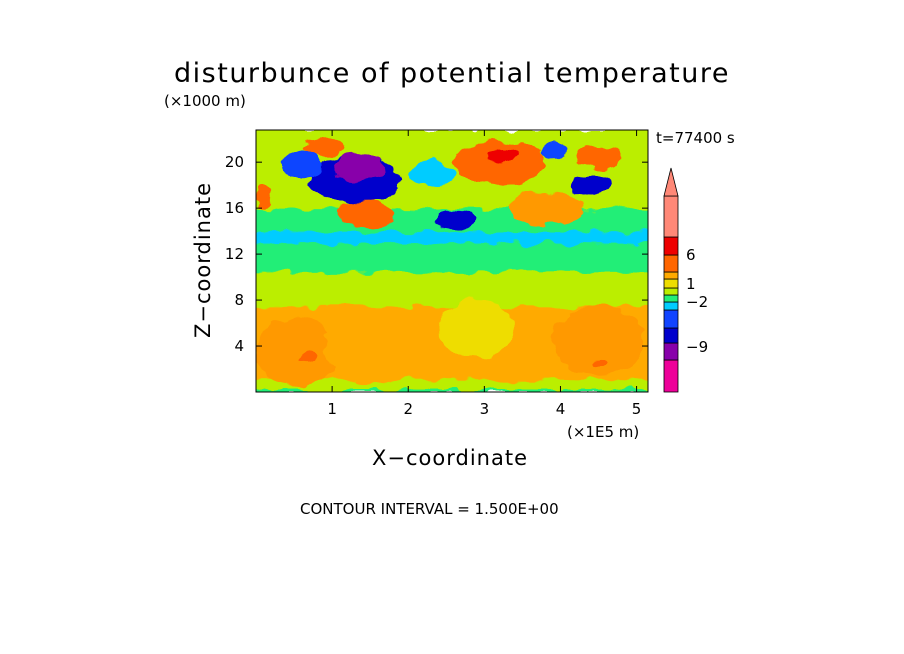 The height and width of the screenshot is (654, 904). I want to click on x-tick-label: 1, so click(332, 409).